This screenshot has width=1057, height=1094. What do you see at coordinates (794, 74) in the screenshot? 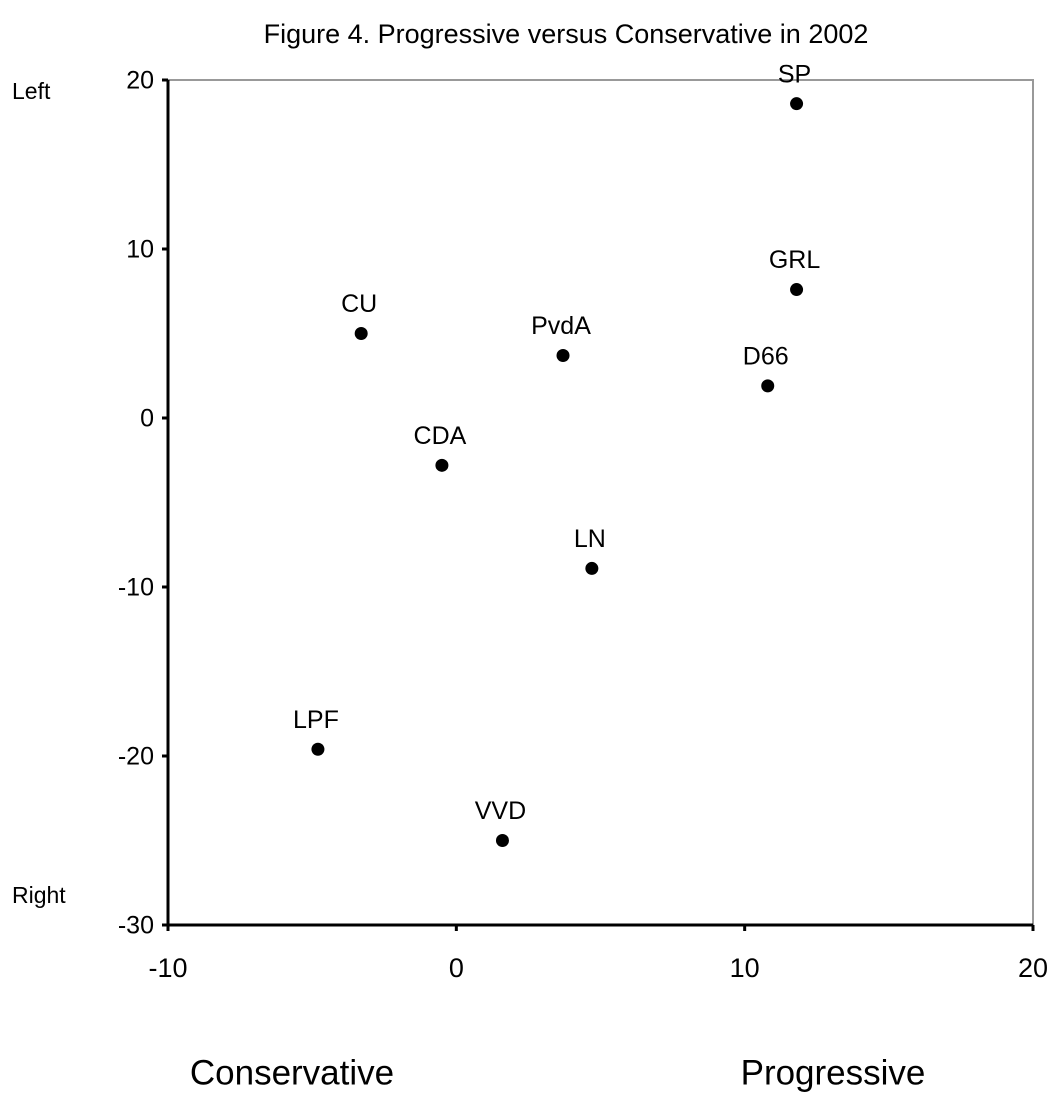
I see `point-label: SP` at bounding box center [794, 74].